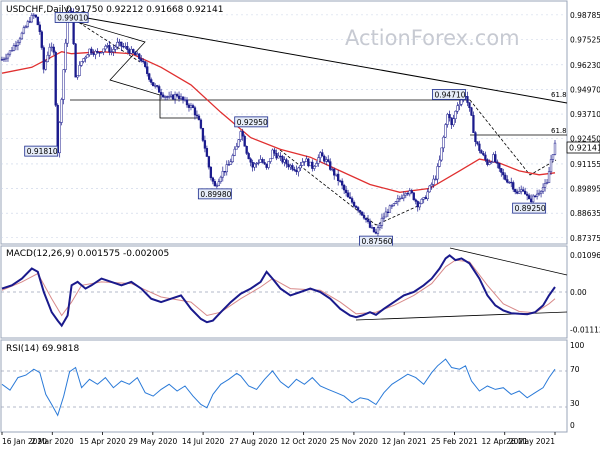 The width and height of the screenshot is (600, 450). Describe the element at coordinates (215, 194) in the screenshot. I see `price-label: 0.89980` at that location.